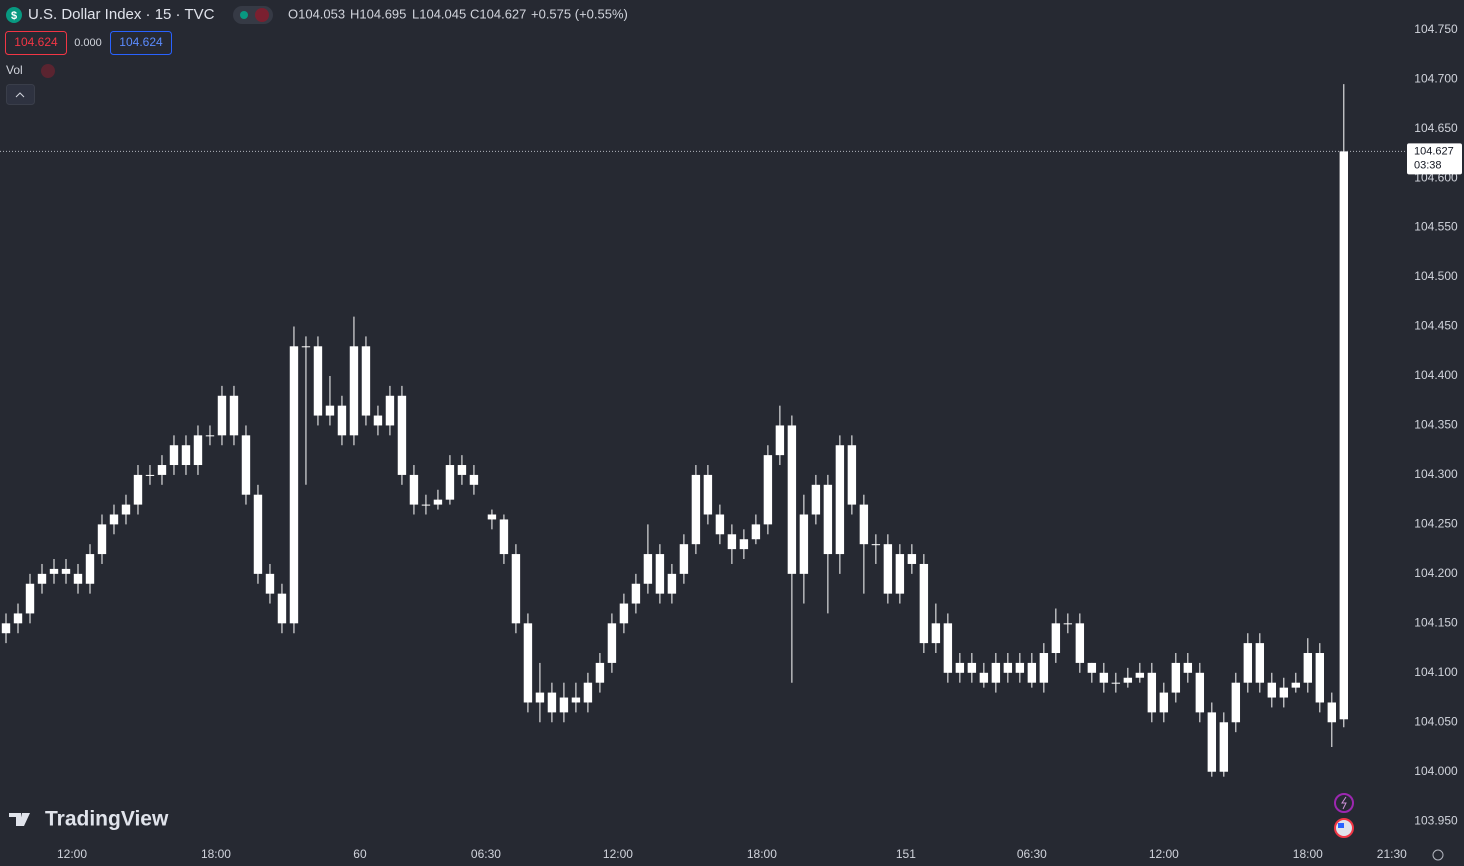 This screenshot has height=866, width=1464. I want to click on ohlc-high: H104.695, so click(378, 13).